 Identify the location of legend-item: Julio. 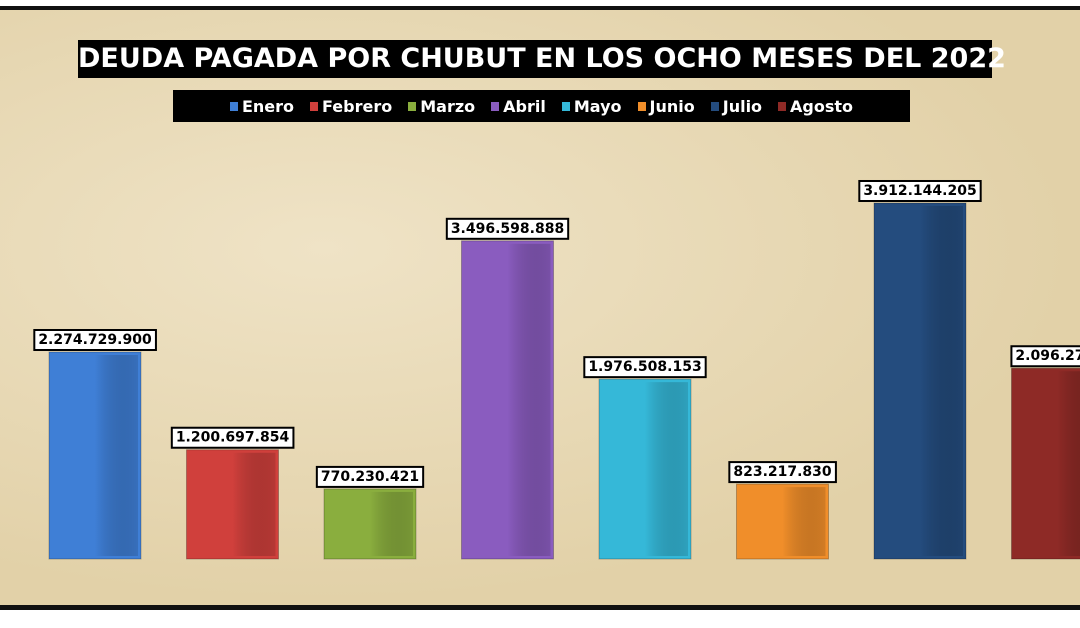
(736, 106).